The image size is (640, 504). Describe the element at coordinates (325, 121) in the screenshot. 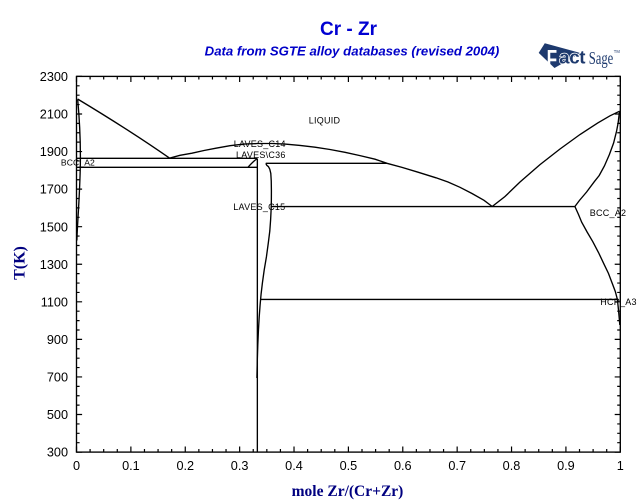

I see `svg-text: LIQUID` at that location.